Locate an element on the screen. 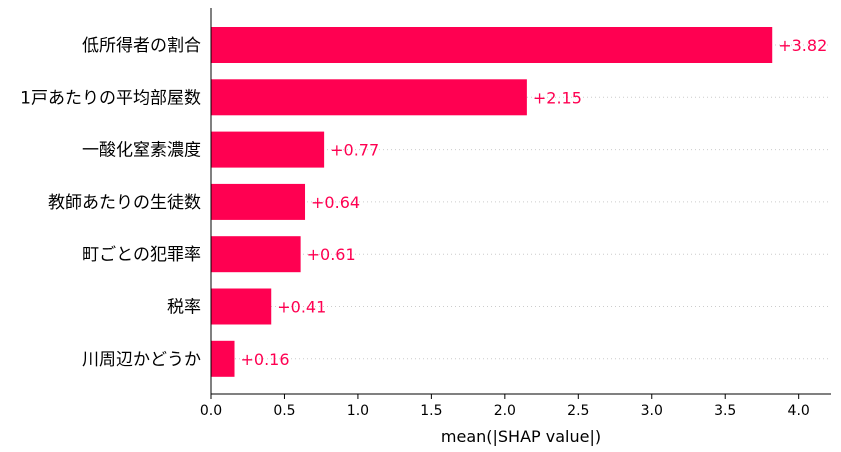  category-label: 低所得者の割合 is located at coordinates (141, 46).